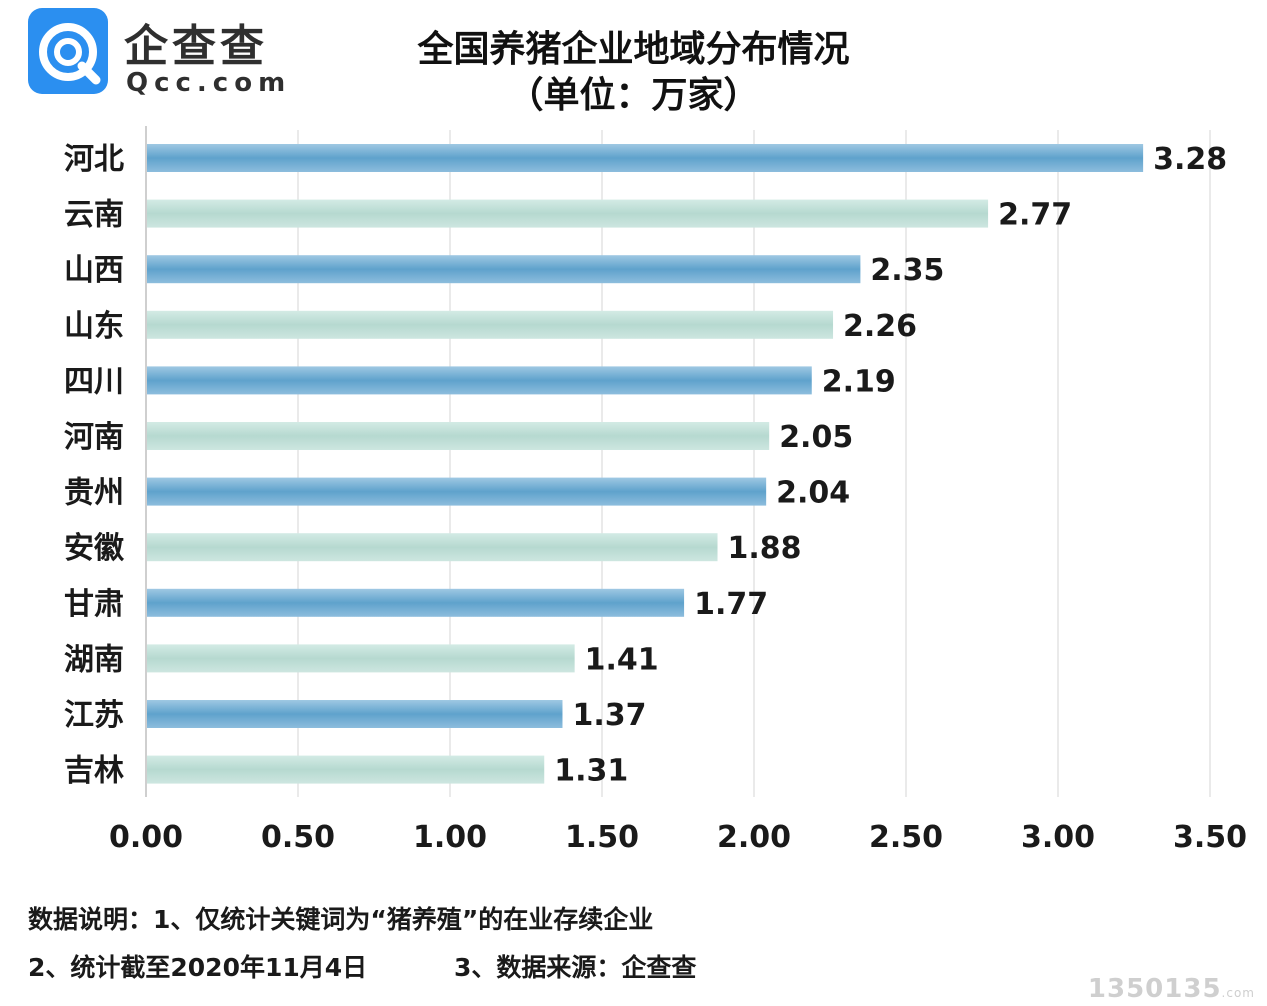  I want to click on value-label: 1.88, so click(765, 548).